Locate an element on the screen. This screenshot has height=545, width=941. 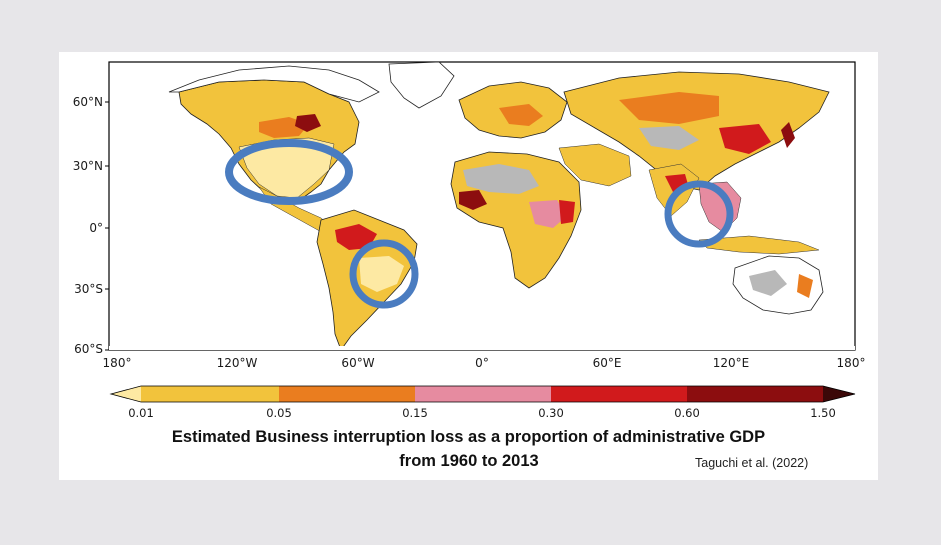
colorbar-outline is located at coordinates (482, 394).